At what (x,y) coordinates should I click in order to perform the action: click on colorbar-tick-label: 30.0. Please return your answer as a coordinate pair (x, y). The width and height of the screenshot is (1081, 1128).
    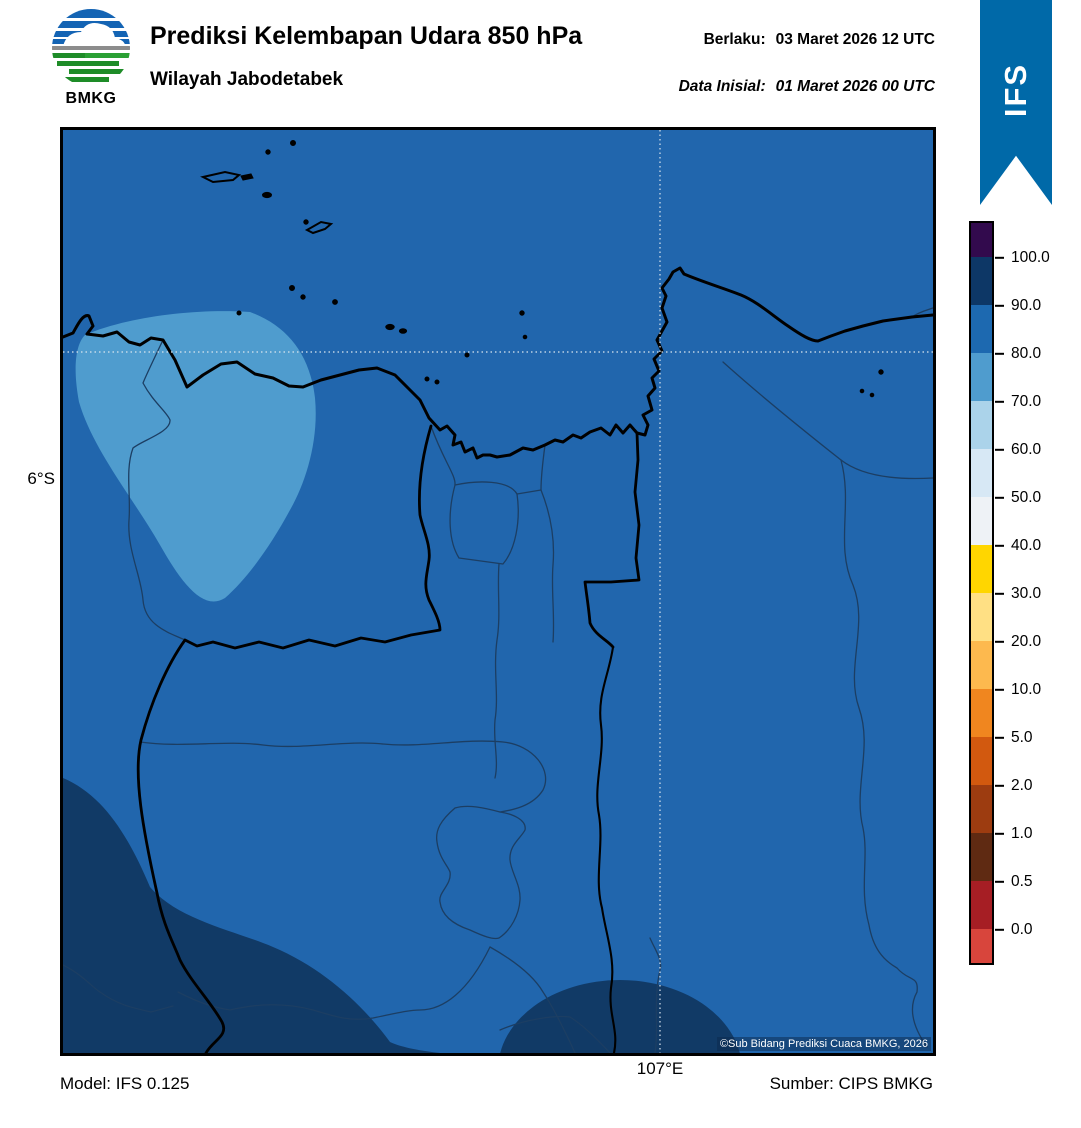
    Looking at the image, I should click on (1026, 593).